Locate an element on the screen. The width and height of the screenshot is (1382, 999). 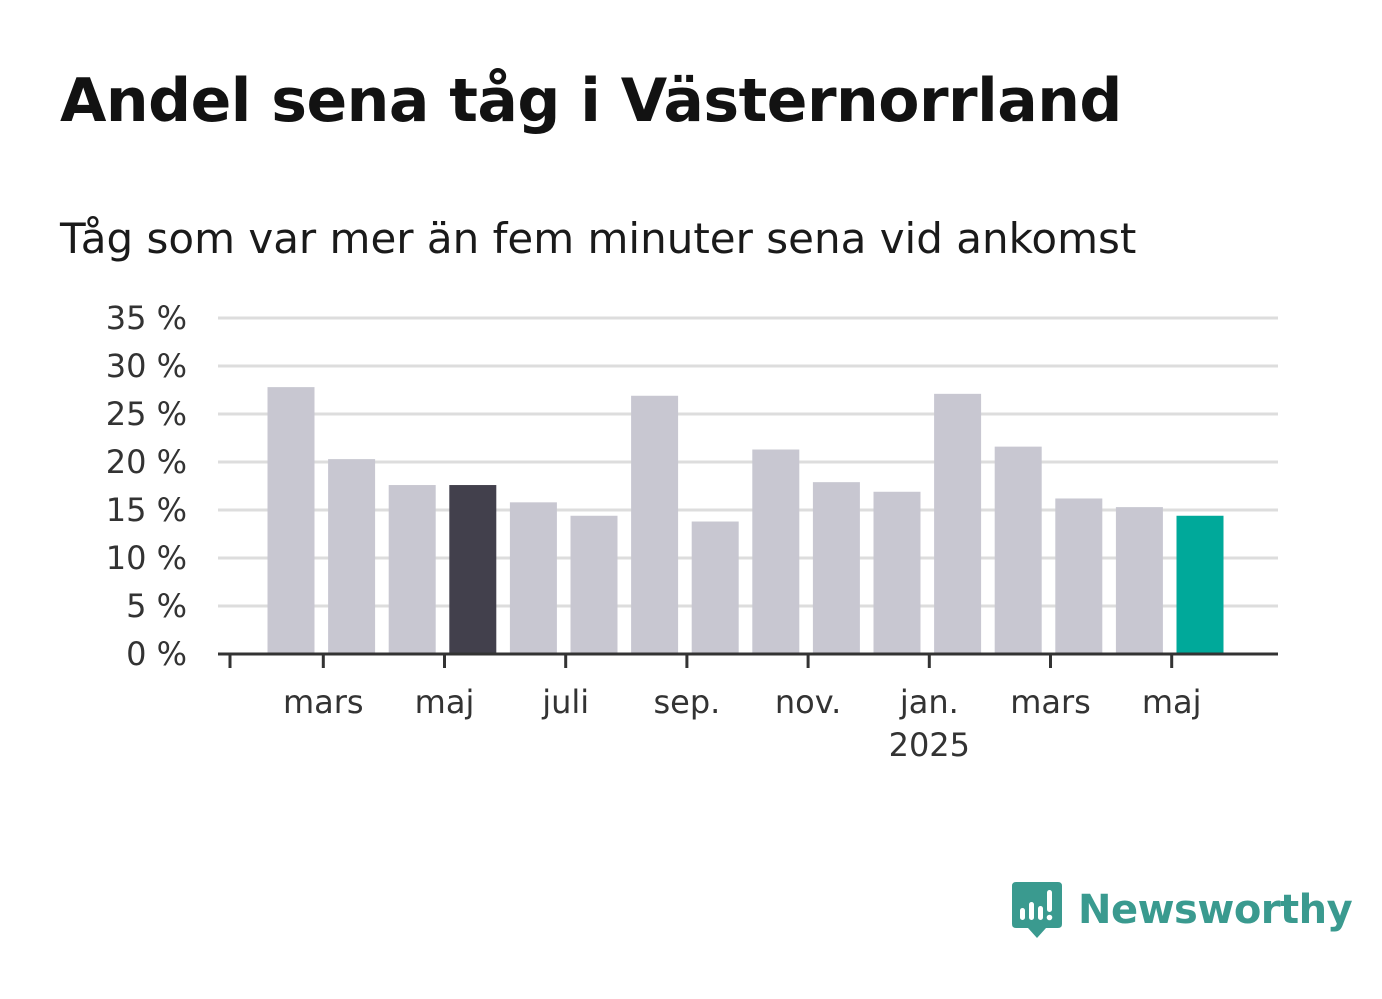
y-tick-label: 0 % is located at coordinates (156, 654).